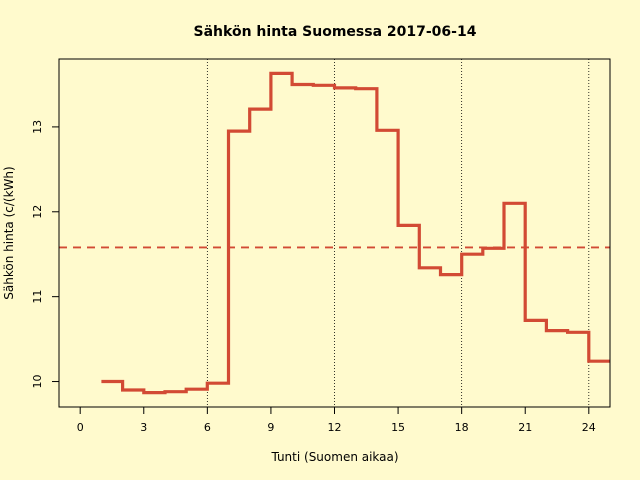 This screenshot has height=480, width=640. What do you see at coordinates (525, 427) in the screenshot?
I see `x-tick-label-21: 21` at bounding box center [525, 427].